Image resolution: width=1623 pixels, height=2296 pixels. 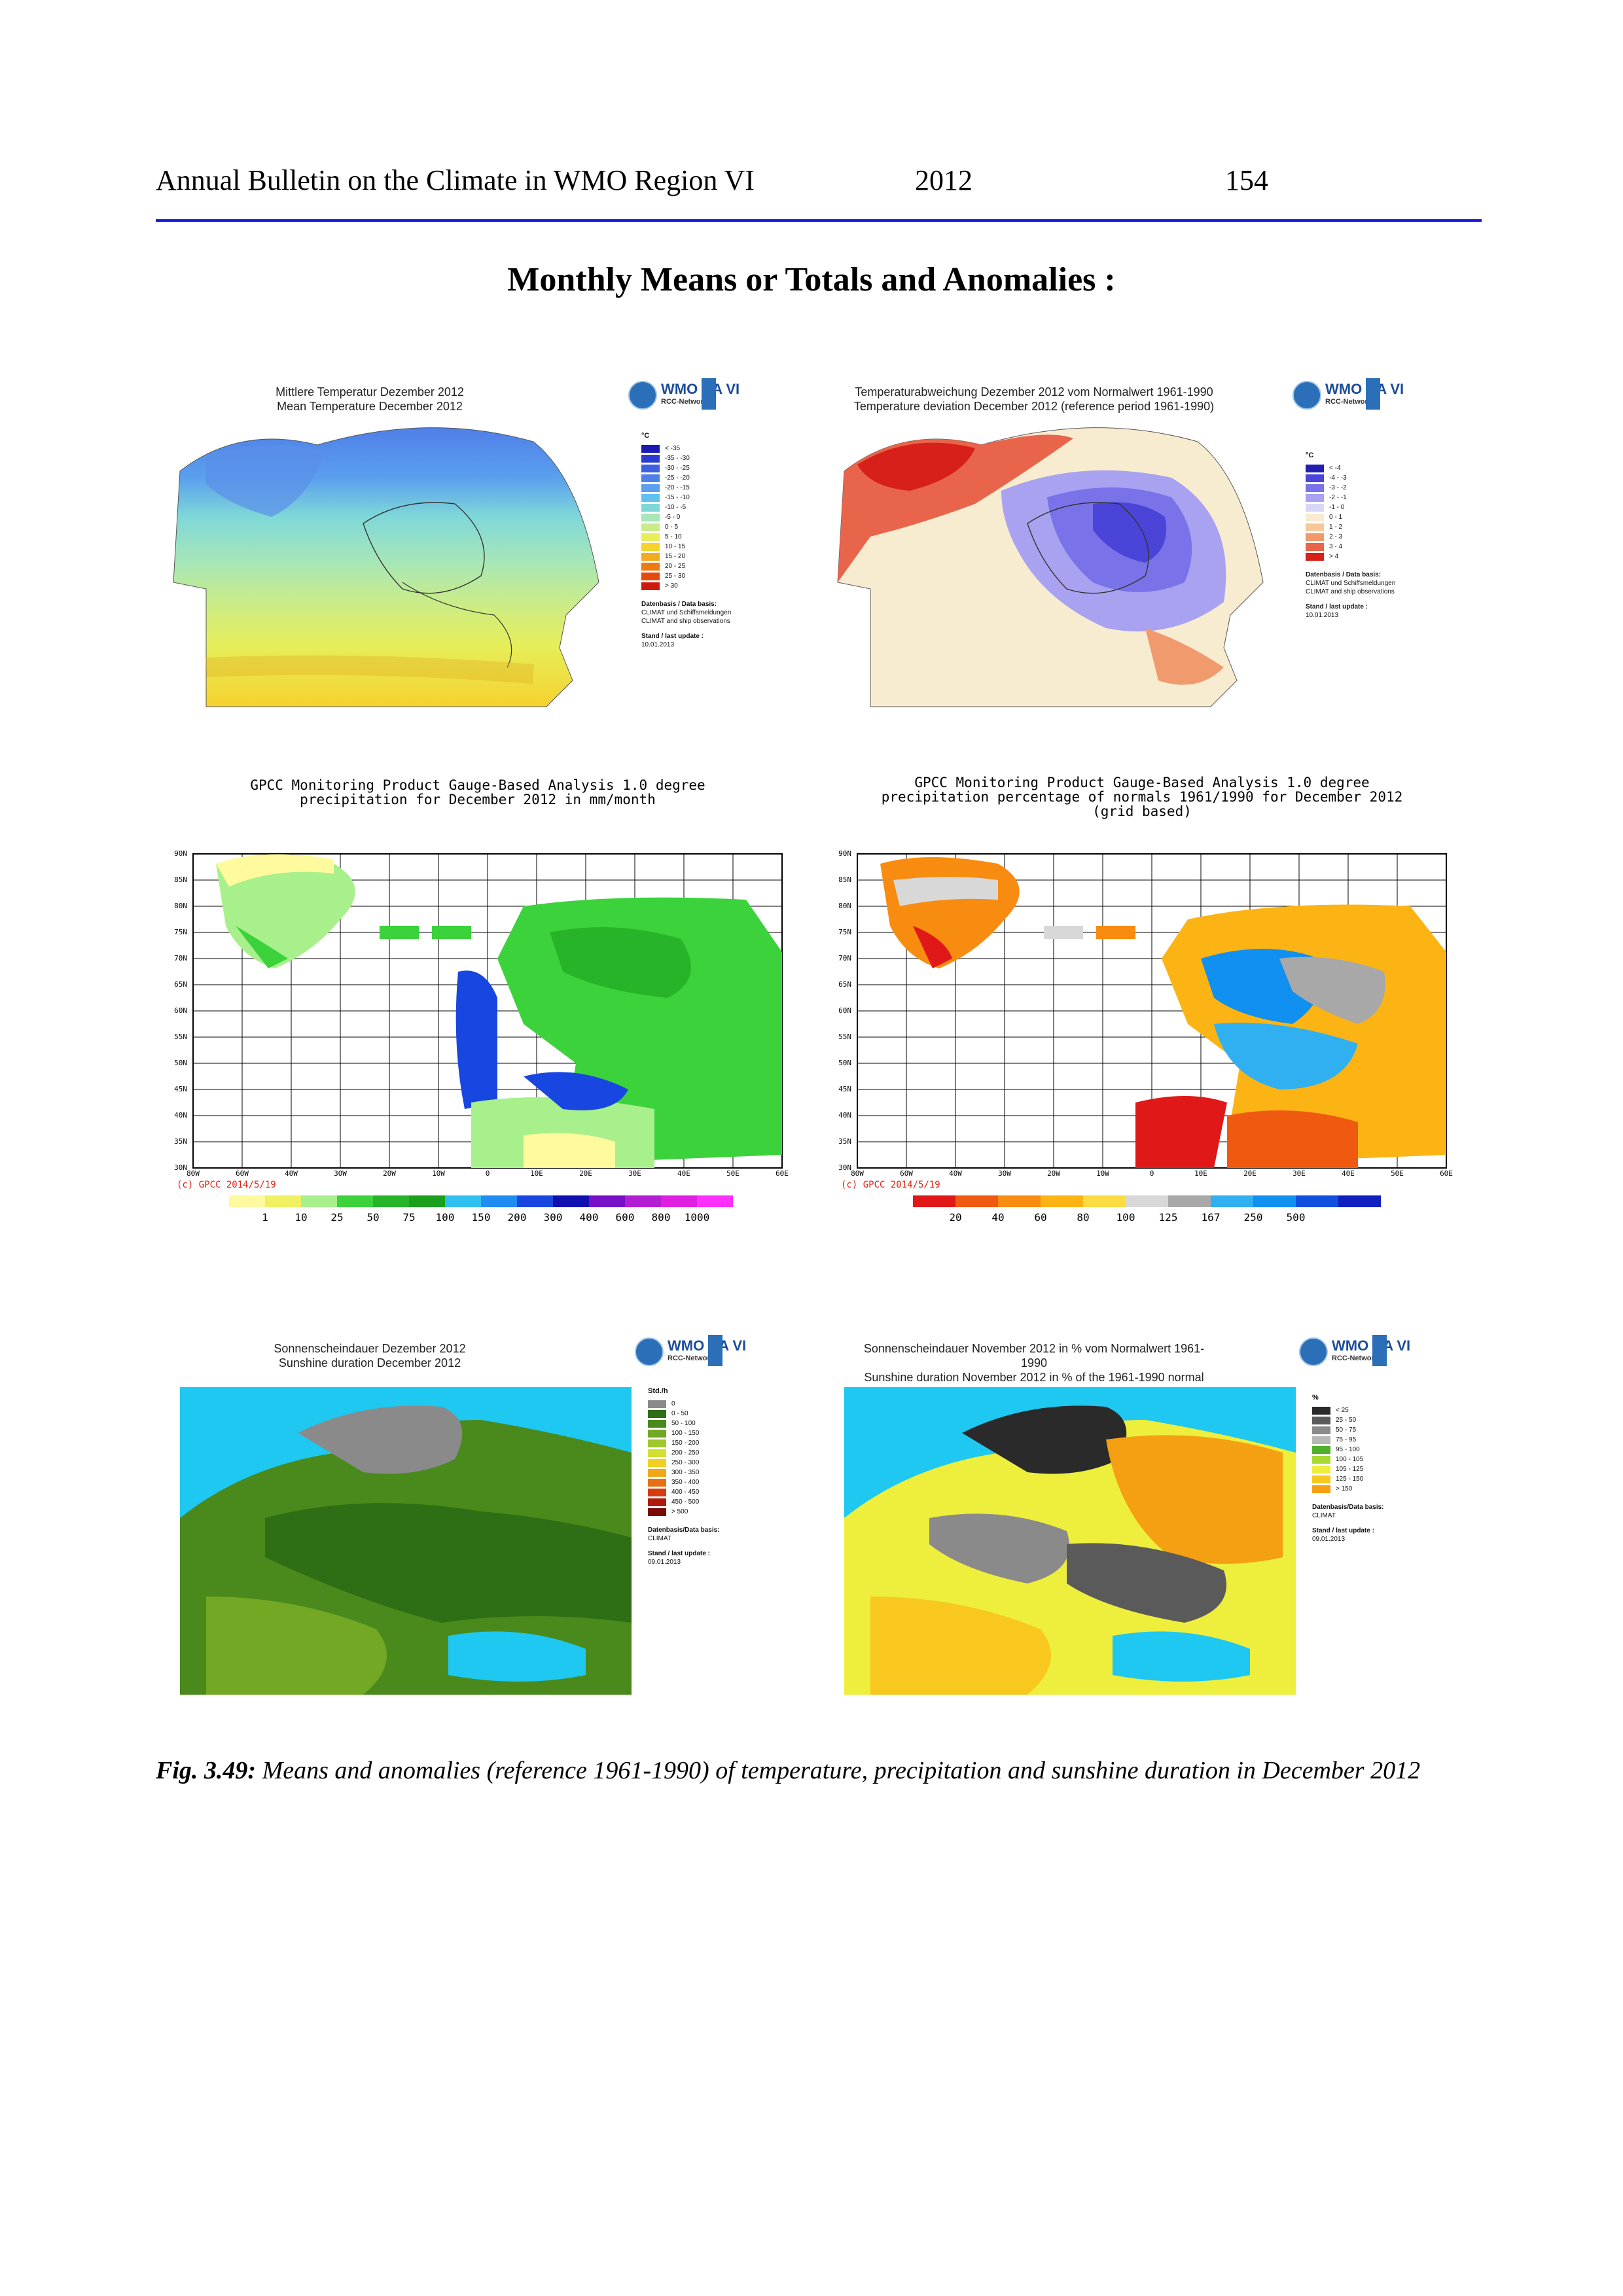 What do you see at coordinates (1371, 517) in the screenshot?
I see `legend-class: 0 - 1` at bounding box center [1371, 517].